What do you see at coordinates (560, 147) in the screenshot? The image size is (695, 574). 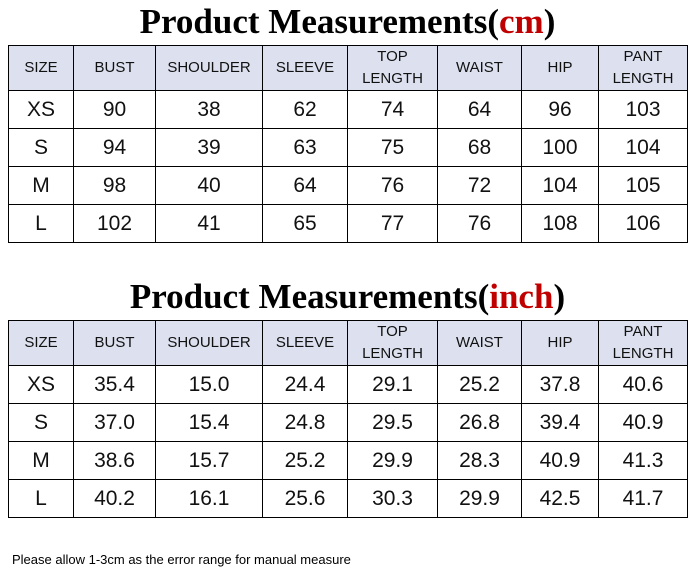 I see `cell: 100` at bounding box center [560, 147].